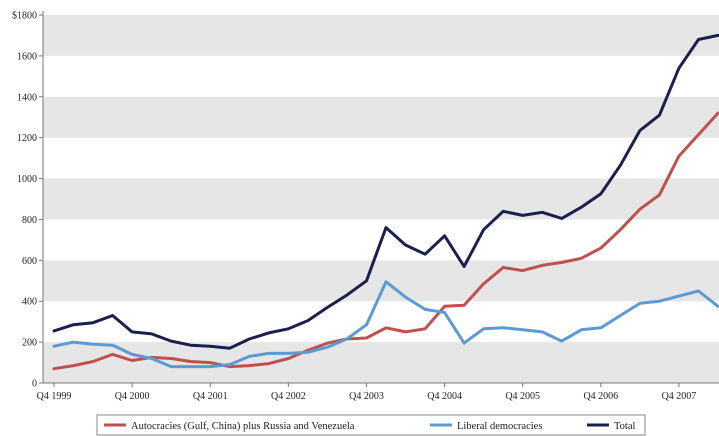 The width and height of the screenshot is (719, 436). What do you see at coordinates (210, 396) in the screenshot?
I see `x-tick-label: Q4 2001` at bounding box center [210, 396].